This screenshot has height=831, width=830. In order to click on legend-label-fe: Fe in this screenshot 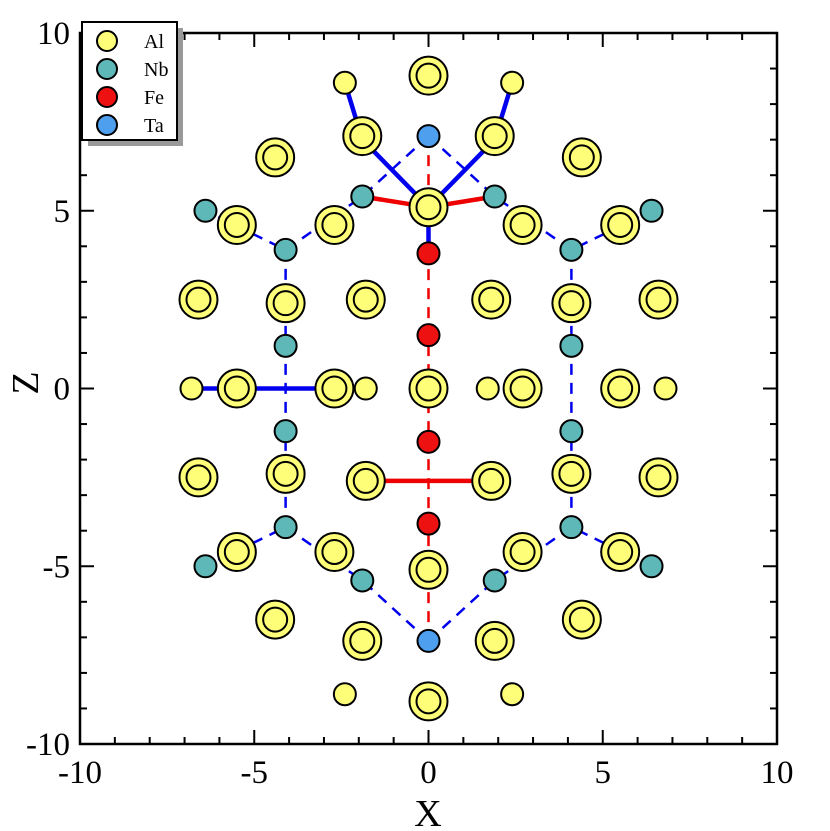, I will do `click(154, 98)`.